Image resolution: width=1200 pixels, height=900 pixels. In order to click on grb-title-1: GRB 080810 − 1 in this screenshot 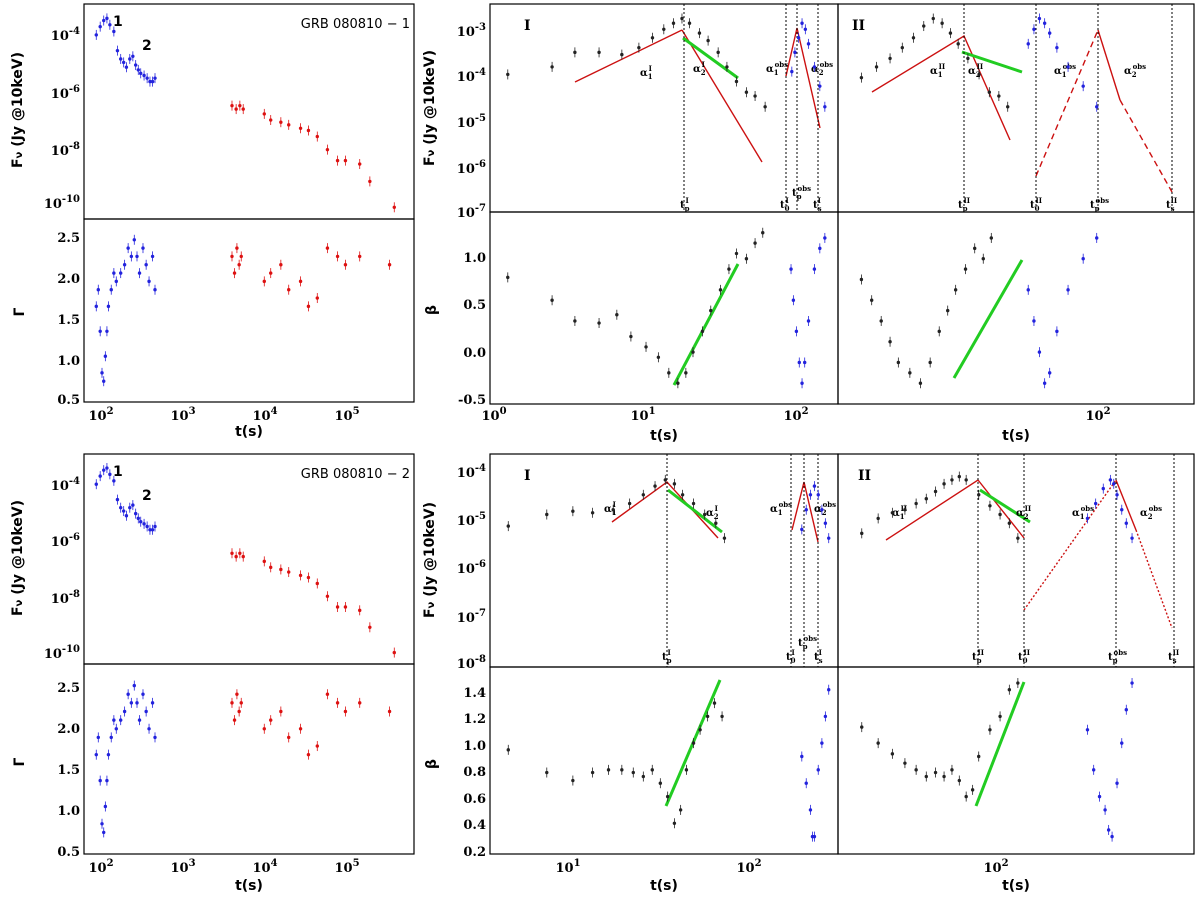, I will do `click(355, 24)`.